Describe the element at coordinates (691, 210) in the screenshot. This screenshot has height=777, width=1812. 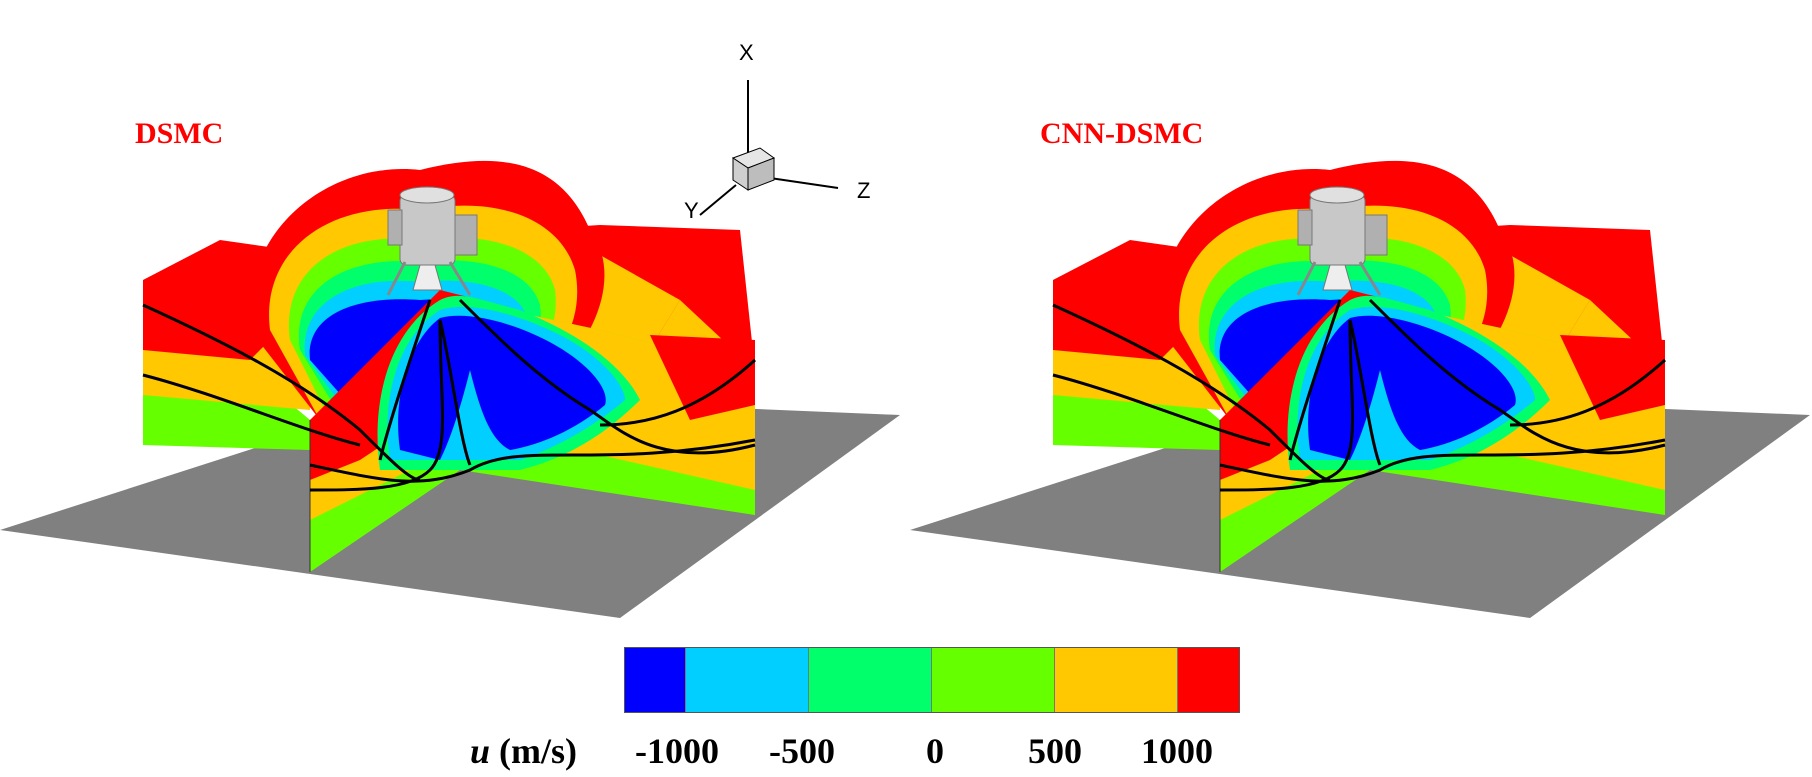
I see `axis-label-y: Y` at that location.